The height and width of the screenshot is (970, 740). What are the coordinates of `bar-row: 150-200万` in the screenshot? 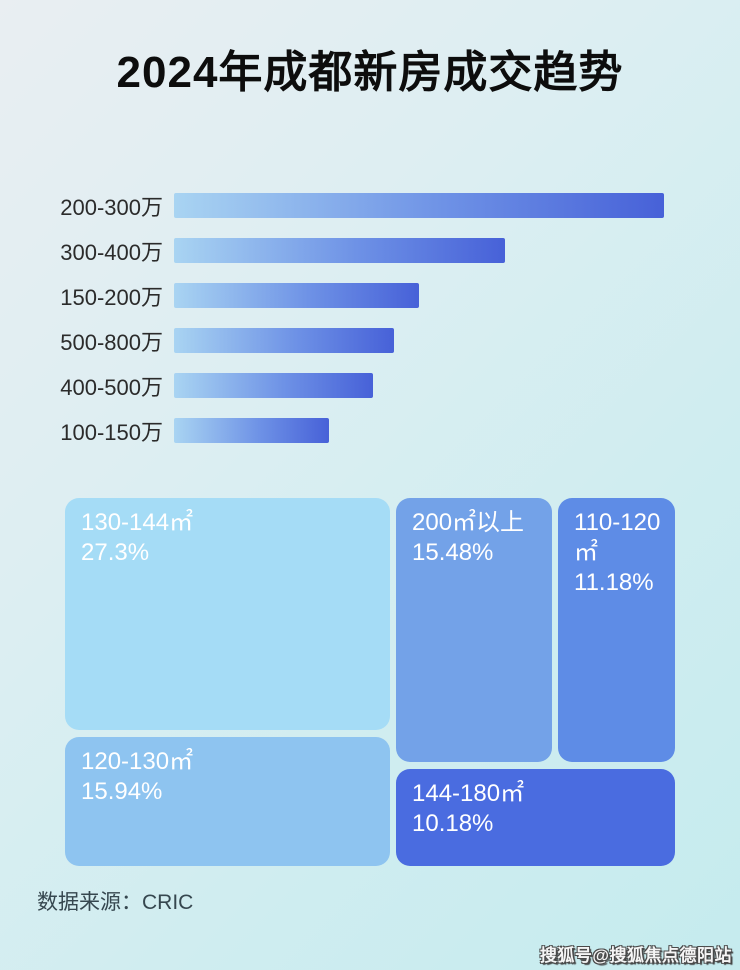 It's located at (365, 295).